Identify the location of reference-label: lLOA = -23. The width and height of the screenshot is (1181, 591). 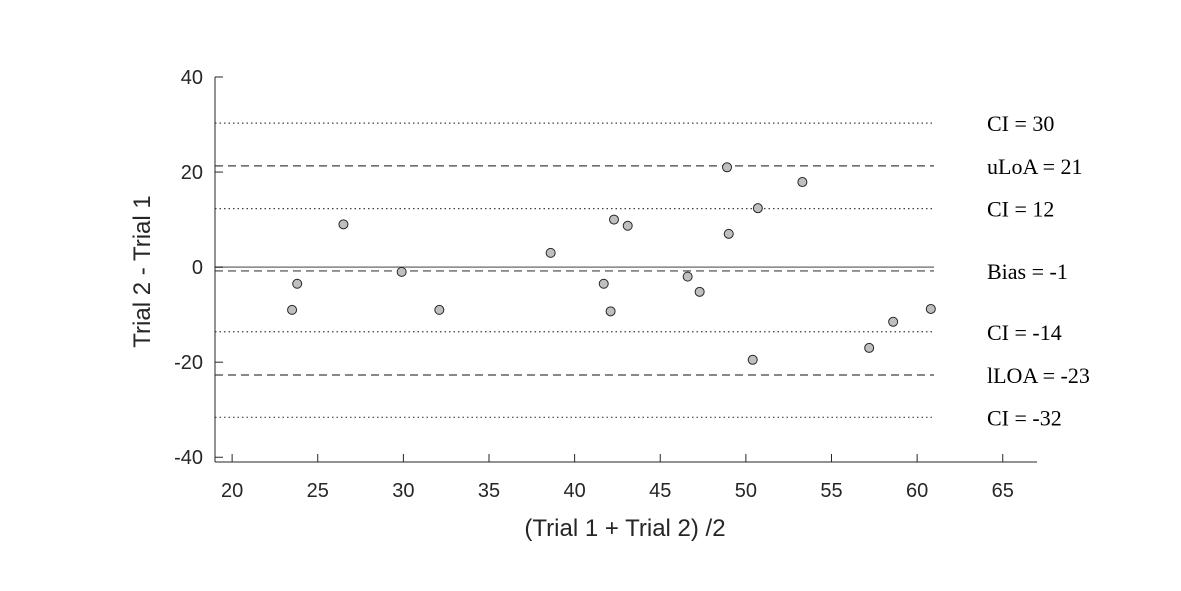
(1038, 375).